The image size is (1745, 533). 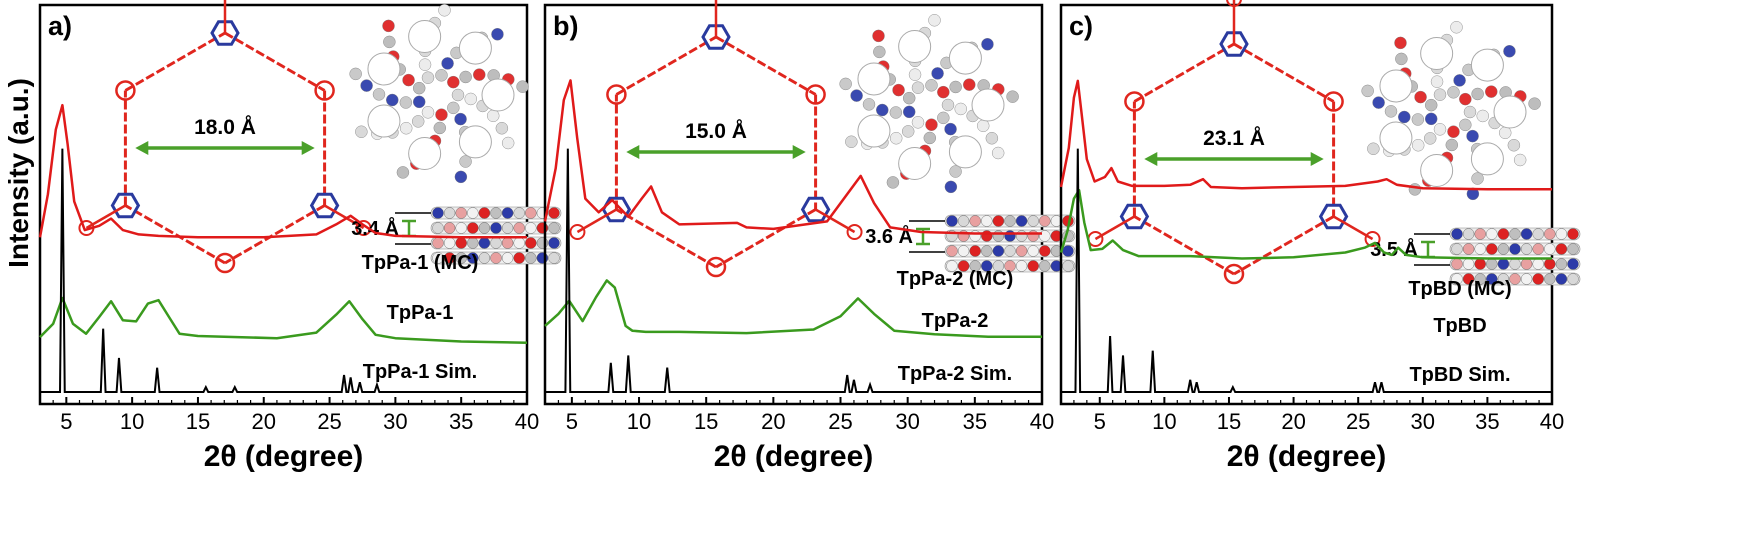 What do you see at coordinates (1042, 421) in the screenshot?
I see `x-tick-label: 40` at bounding box center [1042, 421].